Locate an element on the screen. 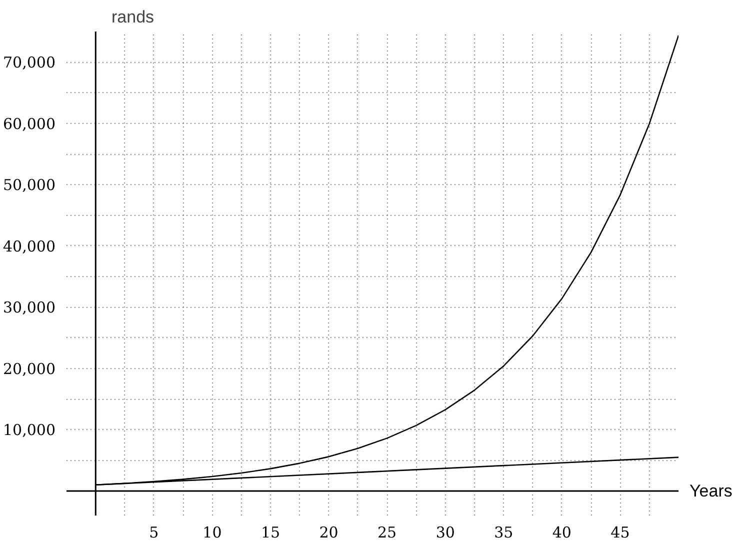  y-tick-label: 30,000 is located at coordinates (29, 307).